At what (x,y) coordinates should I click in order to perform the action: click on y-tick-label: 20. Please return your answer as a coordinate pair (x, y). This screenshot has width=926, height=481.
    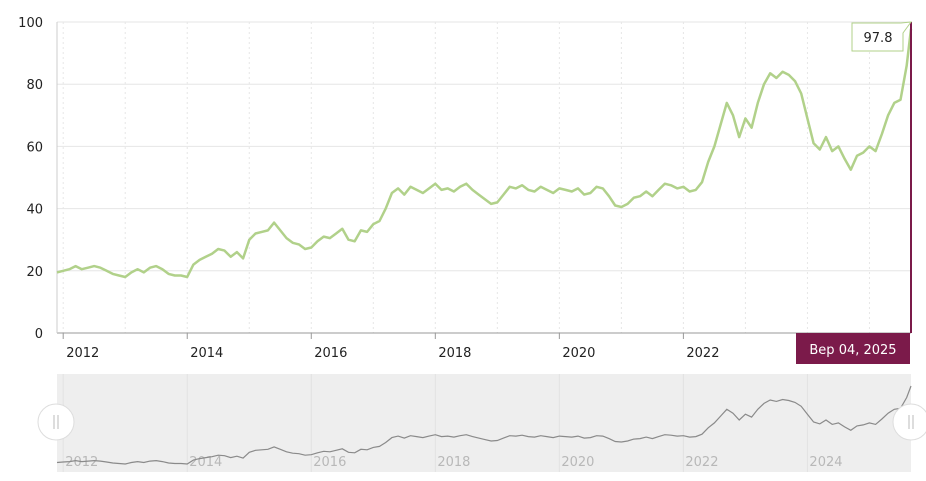
    Looking at the image, I should click on (34, 272).